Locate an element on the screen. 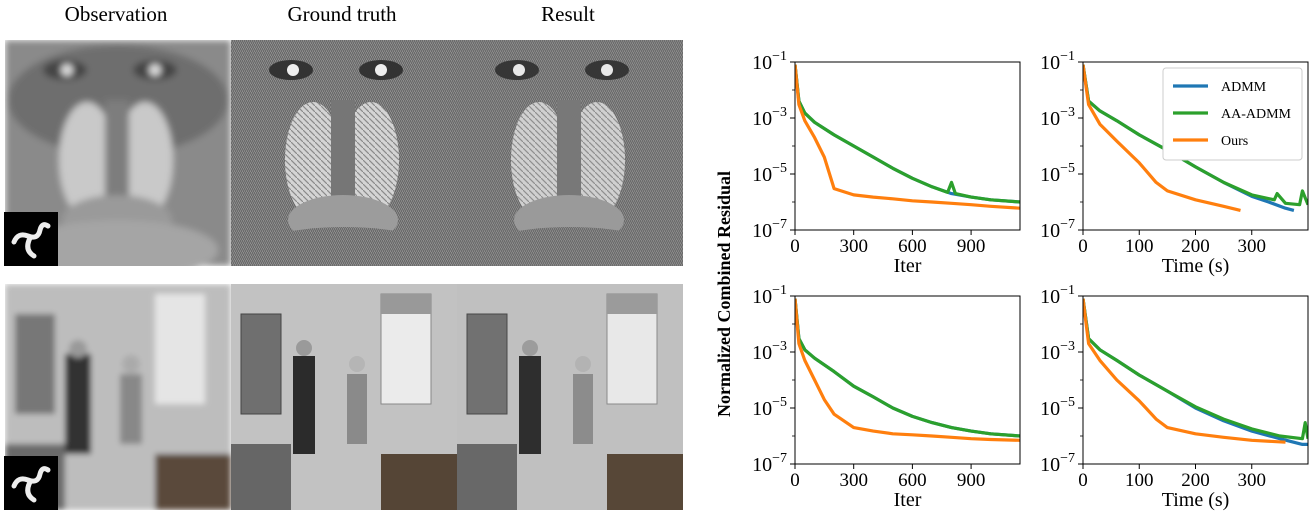  column-heading-result: Result is located at coordinates (568, 14).